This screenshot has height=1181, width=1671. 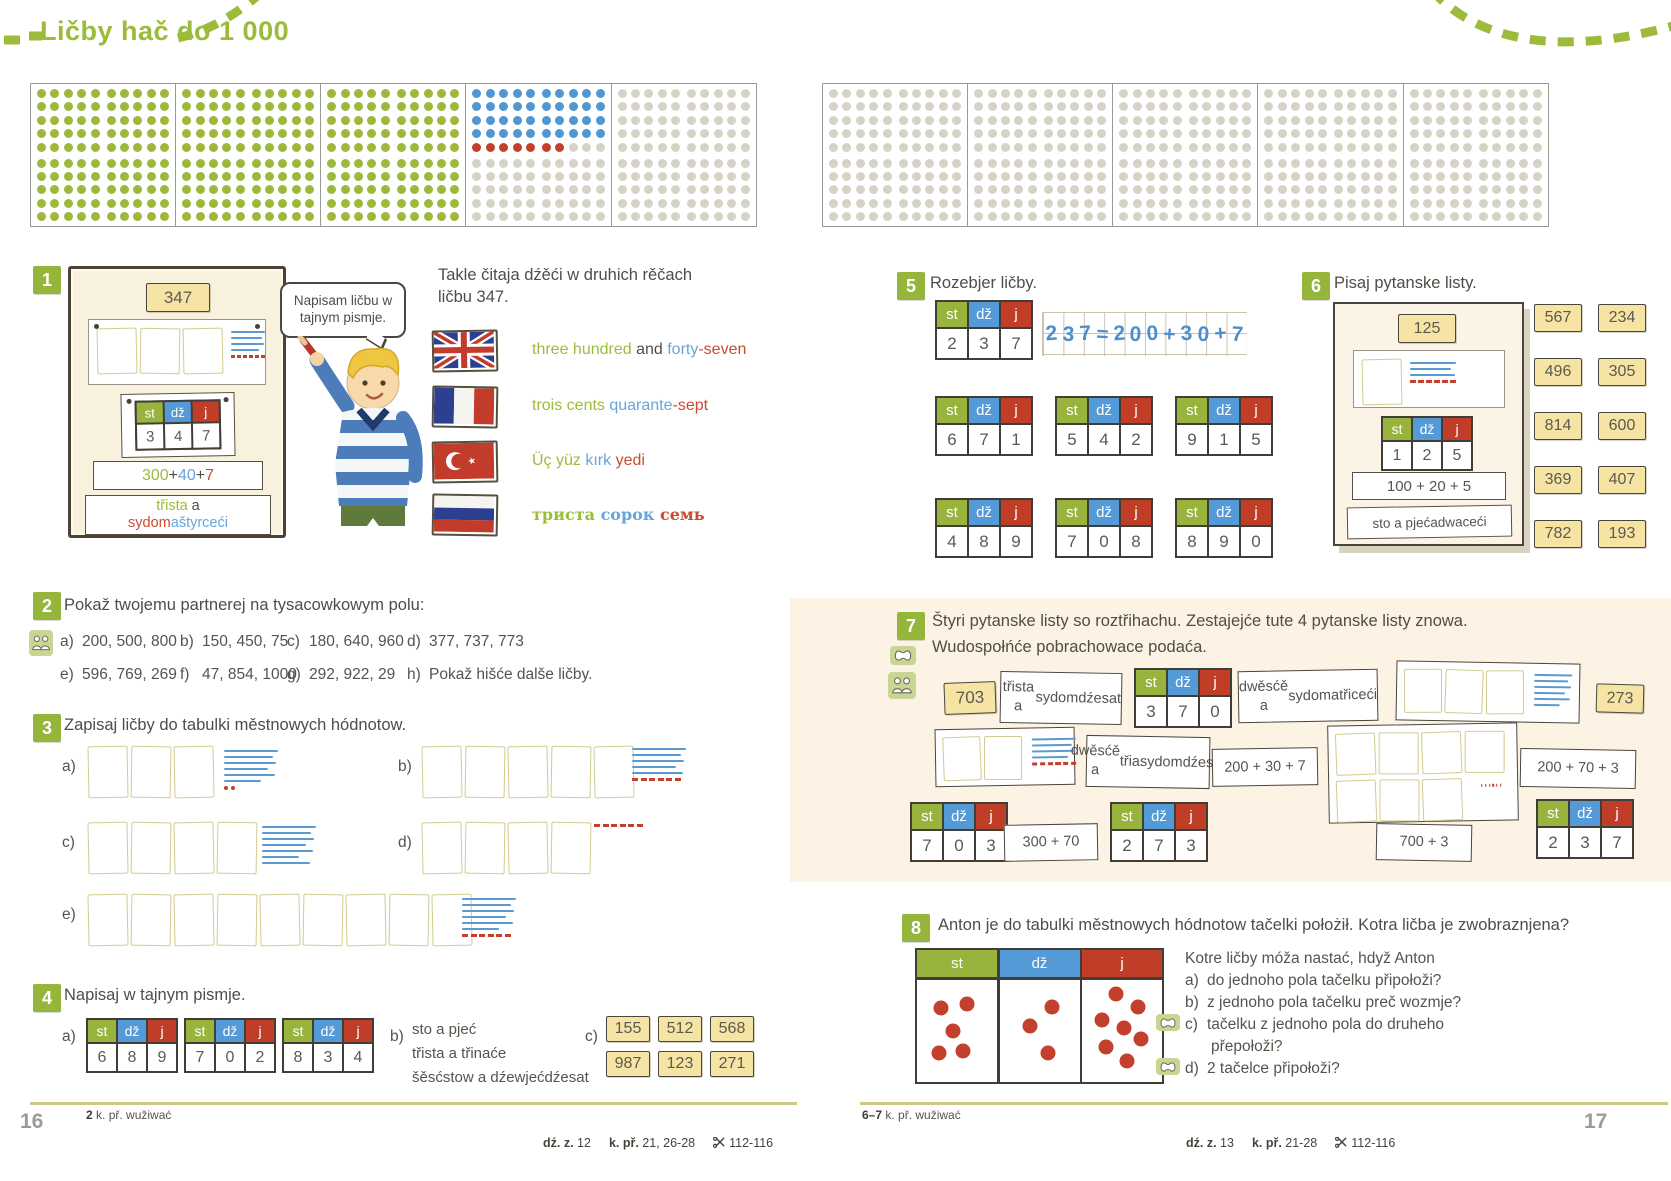 I want to click on sum-snippet: 200 + 30 + 7, so click(x=1265, y=767).